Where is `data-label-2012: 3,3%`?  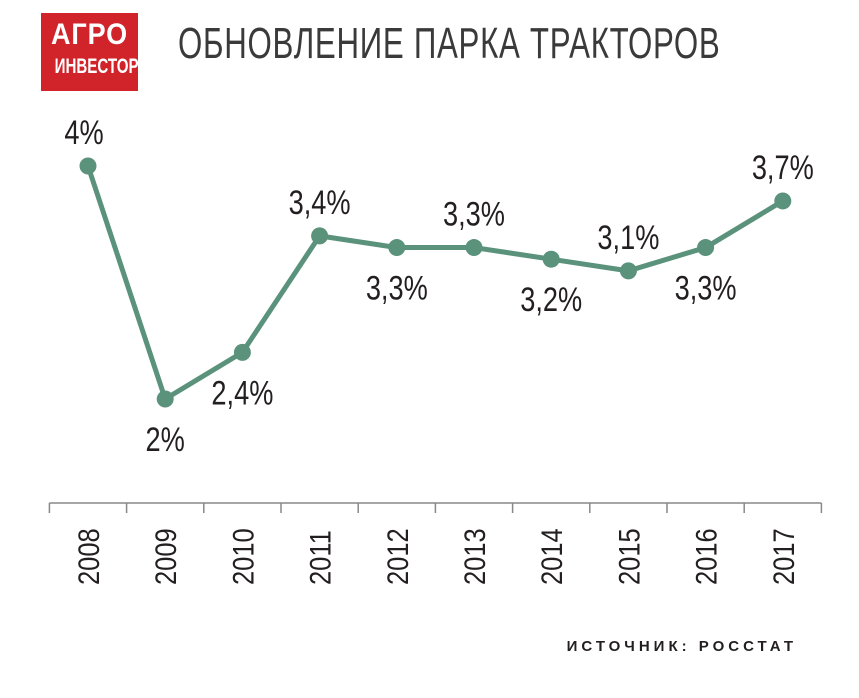 data-label-2012: 3,3% is located at coordinates (397, 288).